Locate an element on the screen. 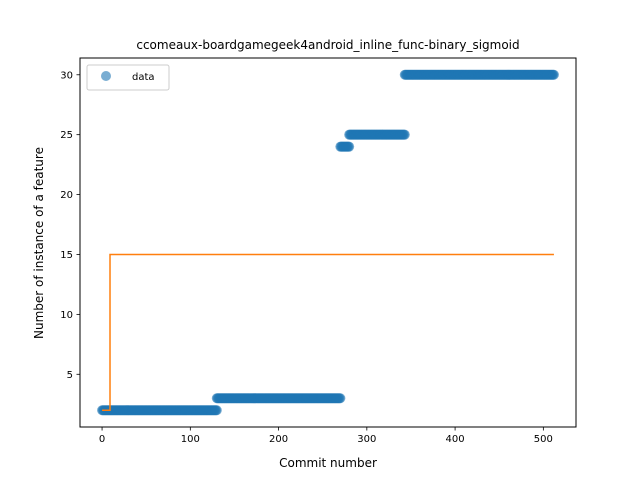 The height and width of the screenshot is (480, 640). x-axis-label: Commit number is located at coordinates (328, 463).